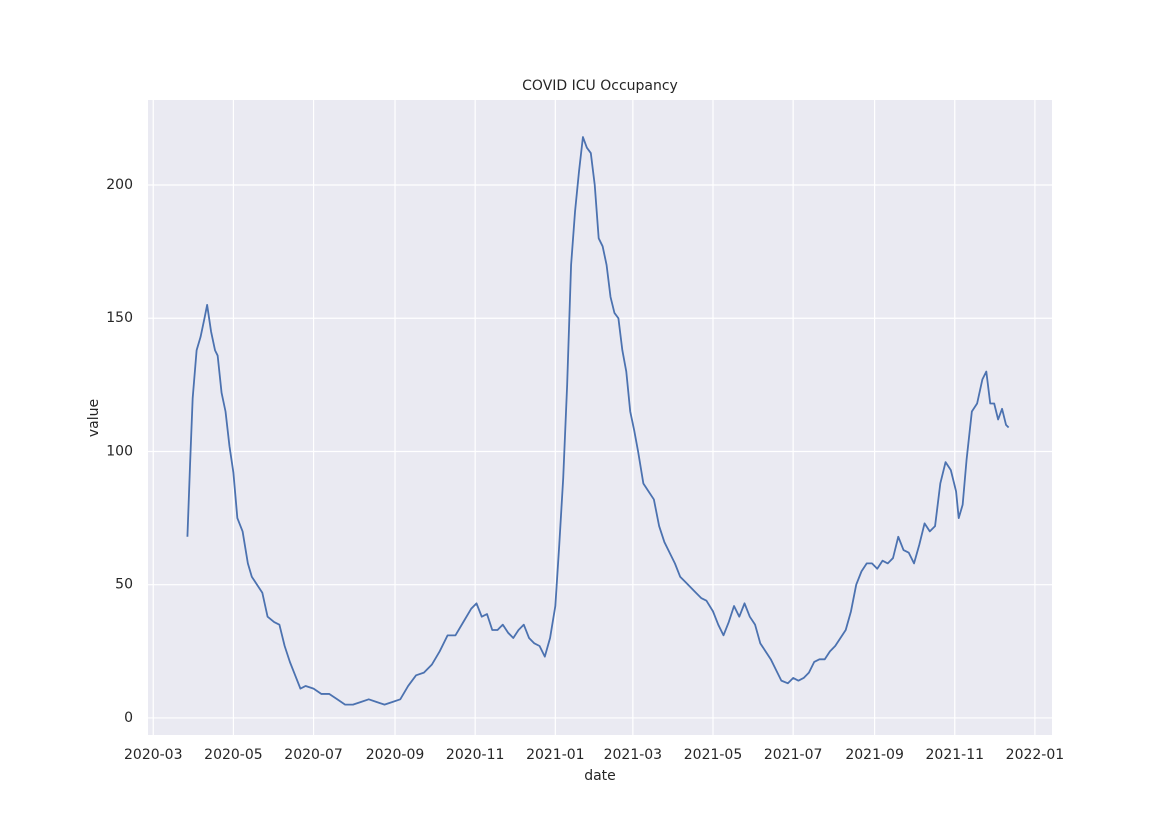  Describe the element at coordinates (874, 755) in the screenshot. I see `x-tick-label: 2021-09` at that location.